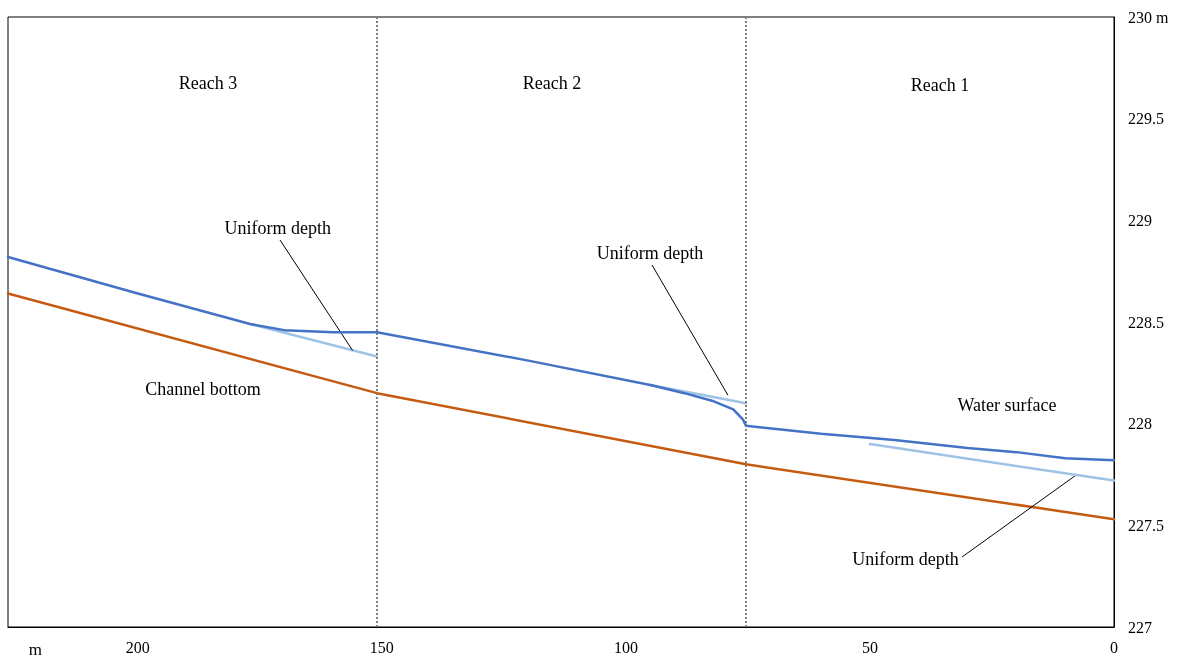 The height and width of the screenshot is (658, 1194). Describe the element at coordinates (1140, 424) in the screenshot. I see `y-tick-label: 228` at that location.